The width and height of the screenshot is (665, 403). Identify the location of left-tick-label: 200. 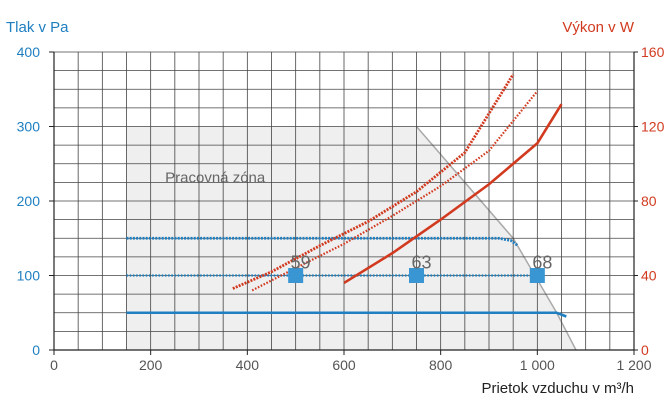
(29, 201).